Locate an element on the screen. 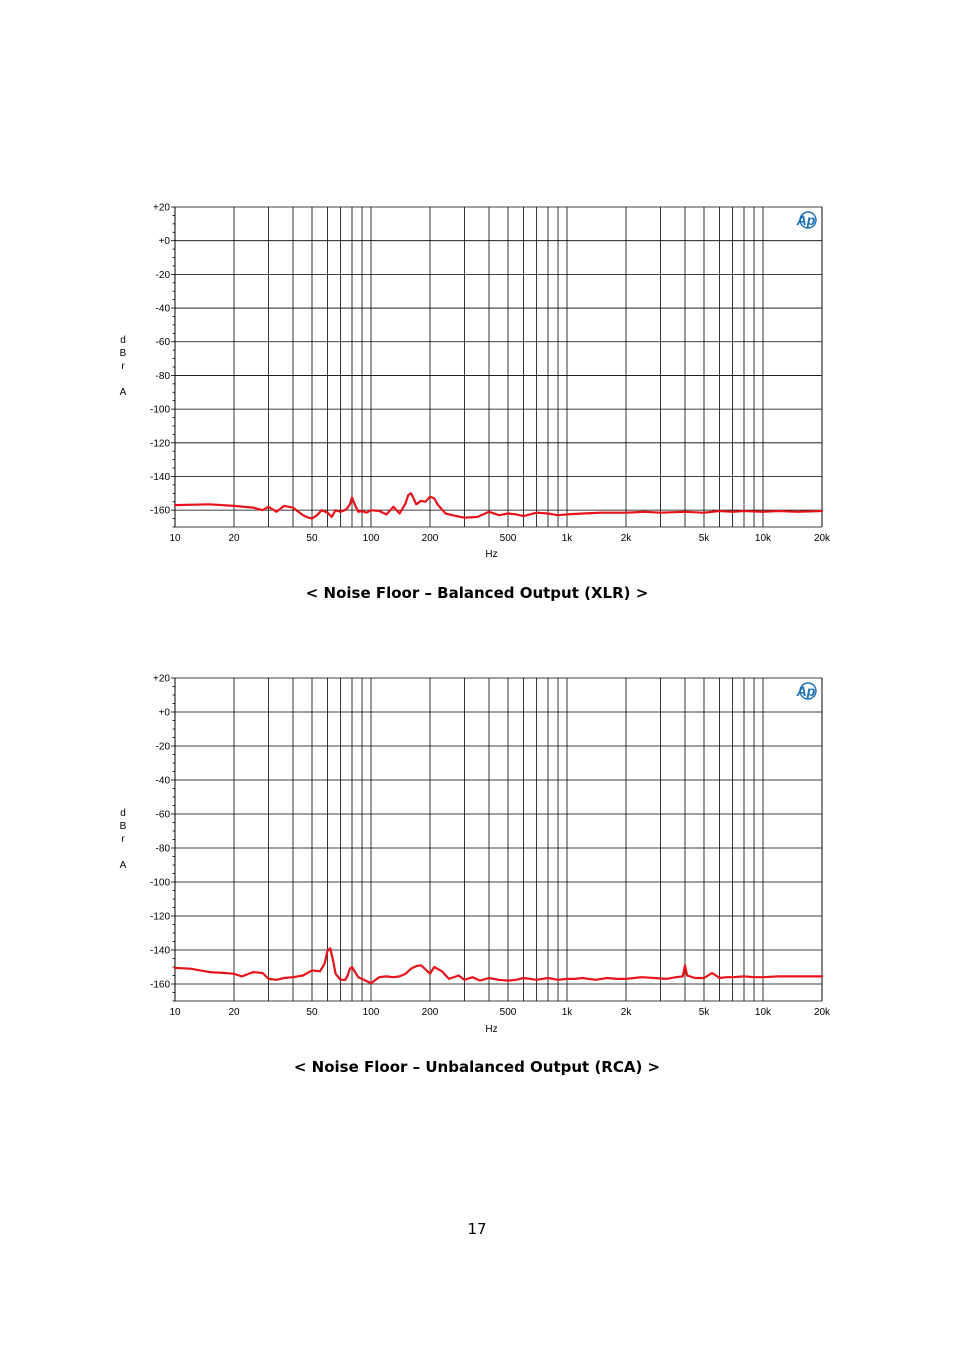 Image resolution: width=954 pixels, height=1350 pixels. chart-caption: < Noise Floor – Balanced Output (XLR) > is located at coordinates (477, 593).